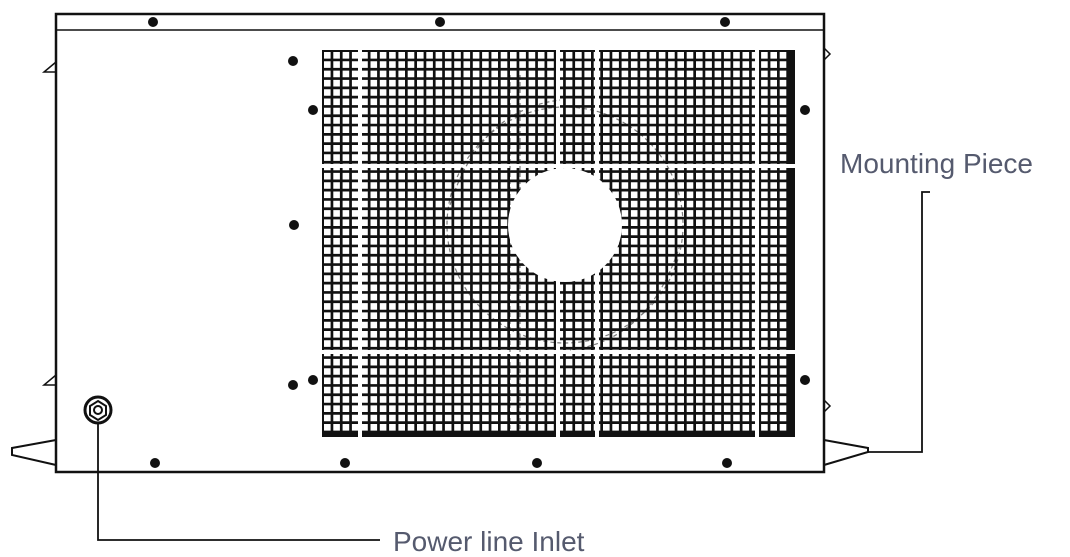 The image size is (1070, 557). I want to click on fan-hub, so click(565, 225).